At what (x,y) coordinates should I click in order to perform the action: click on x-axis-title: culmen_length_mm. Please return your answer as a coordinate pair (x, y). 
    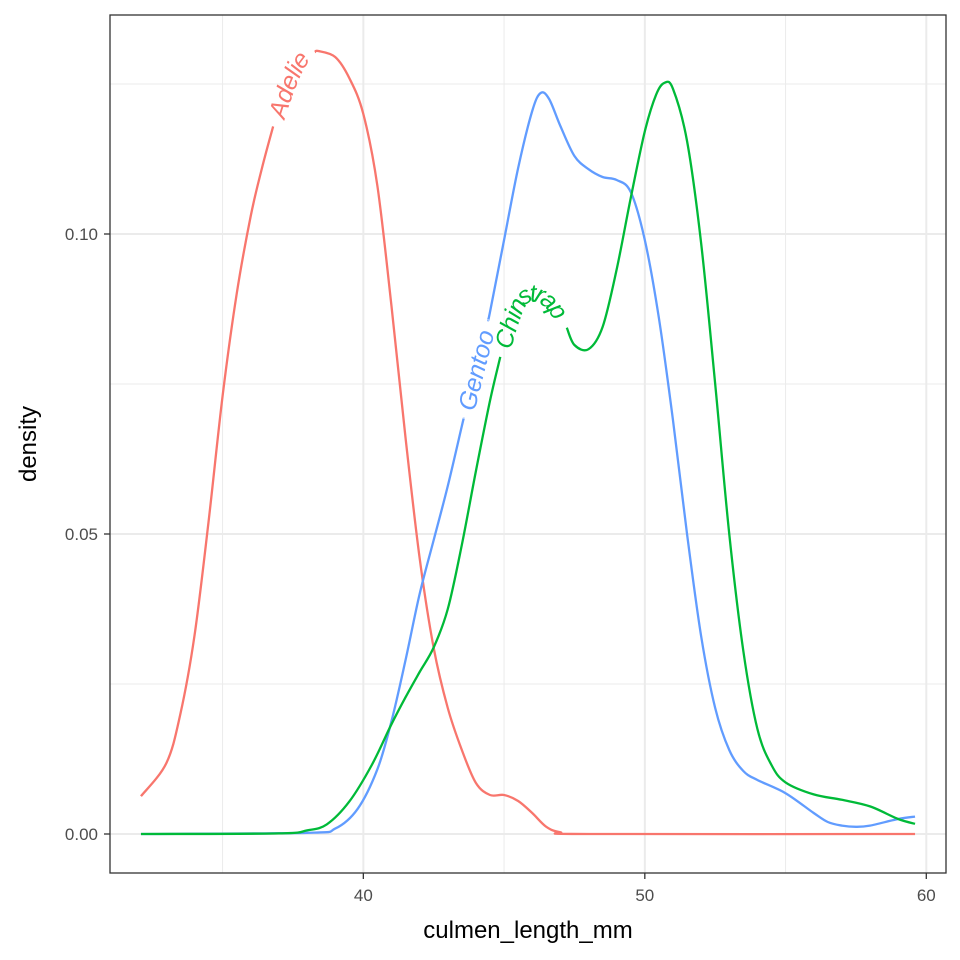
    Looking at the image, I should click on (527, 930).